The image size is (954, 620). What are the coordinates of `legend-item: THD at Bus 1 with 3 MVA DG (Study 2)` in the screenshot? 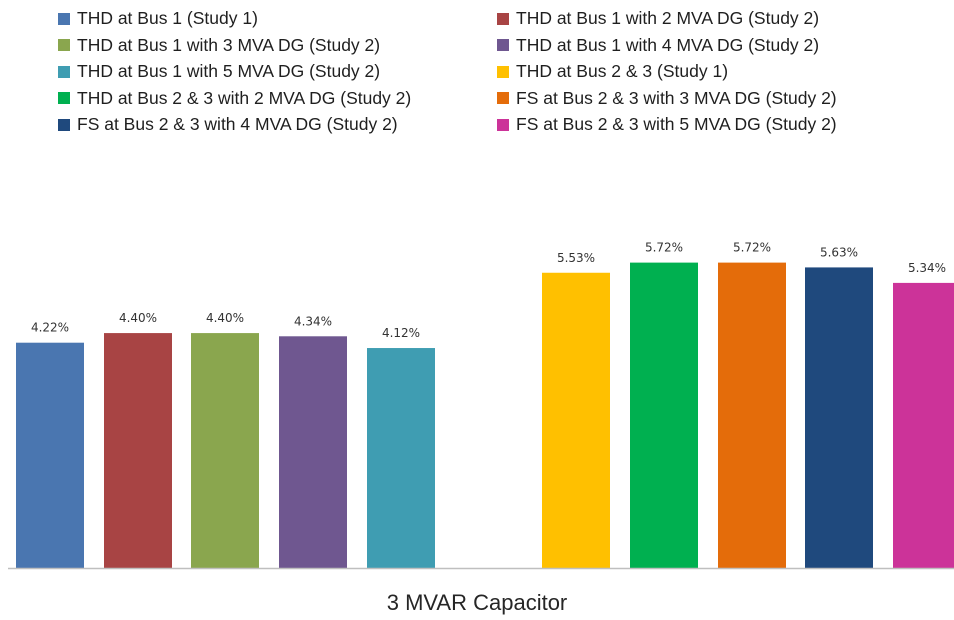 It's located at (219, 45).